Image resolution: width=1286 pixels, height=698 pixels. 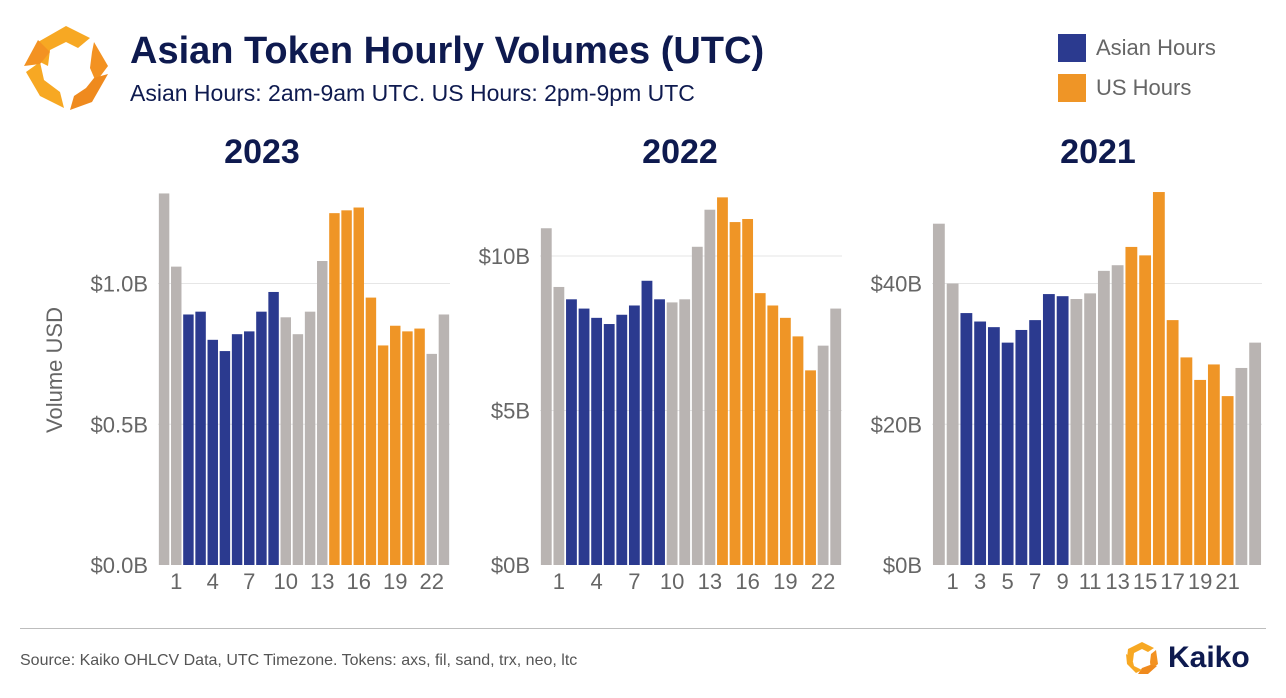 I want to click on company-logo-icon, so click(x=66, y=68).